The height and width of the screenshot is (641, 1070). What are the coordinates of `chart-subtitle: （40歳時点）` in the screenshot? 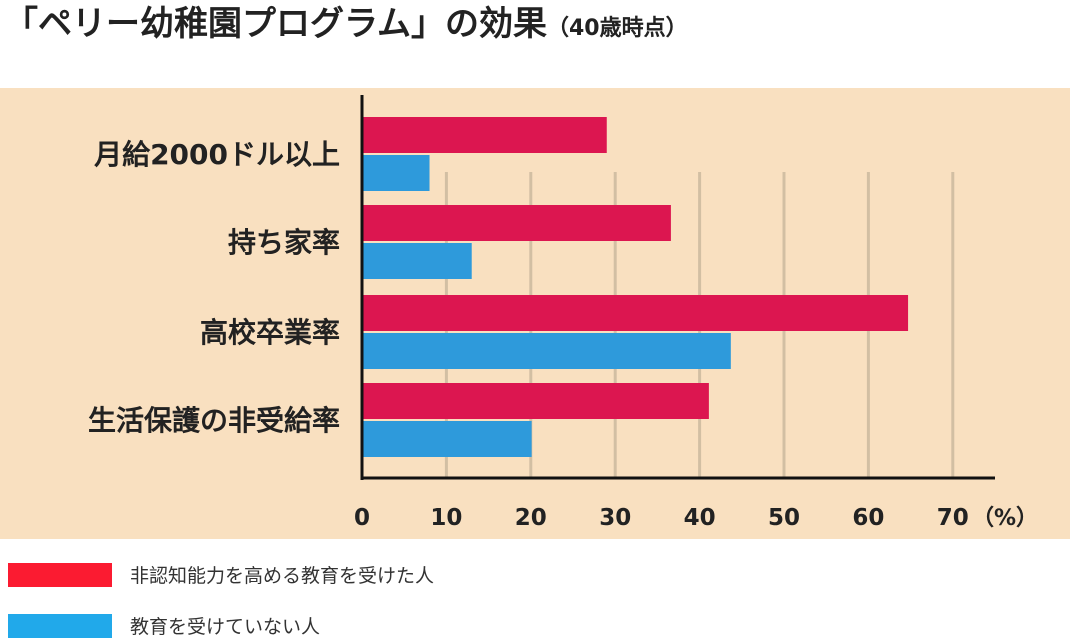 It's located at (617, 28).